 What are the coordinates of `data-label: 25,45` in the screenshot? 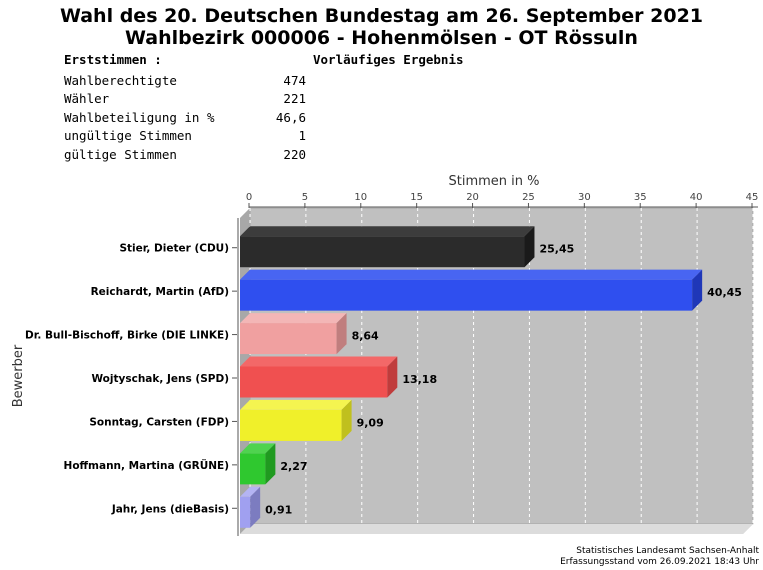 It's located at (556, 249).